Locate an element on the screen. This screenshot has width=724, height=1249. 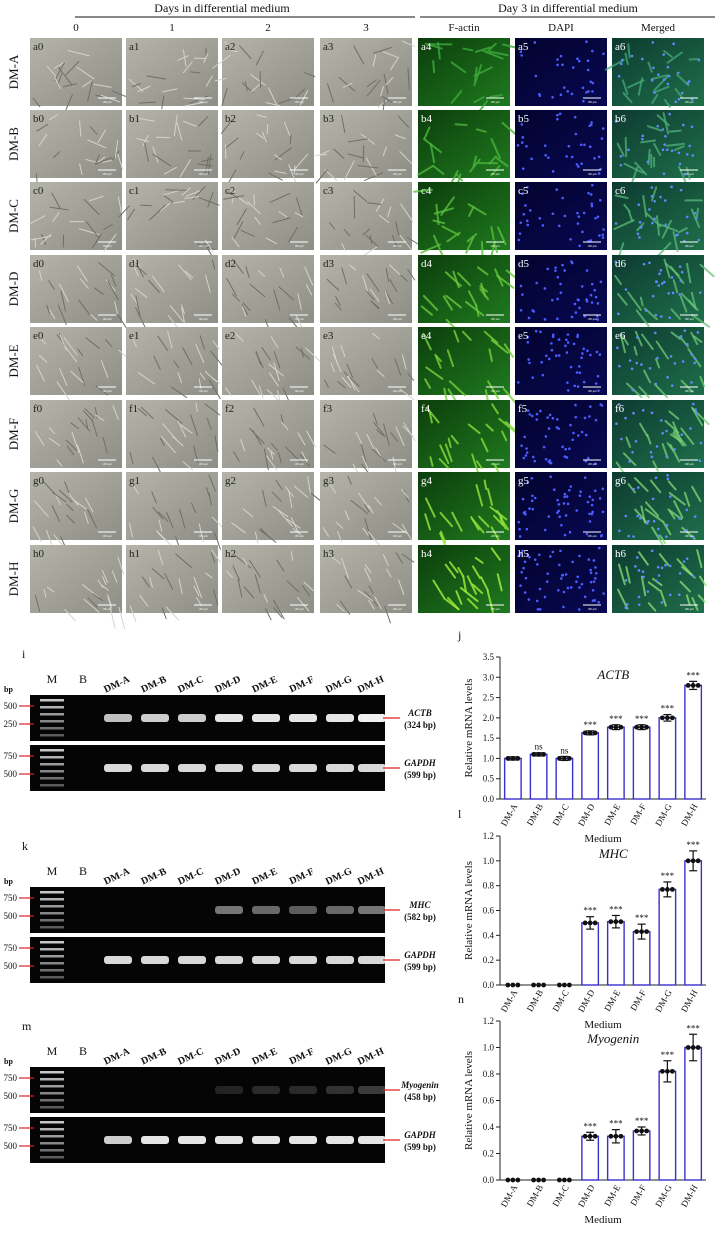
micrograph: h2 100 μm is located at coordinates (268, 583).